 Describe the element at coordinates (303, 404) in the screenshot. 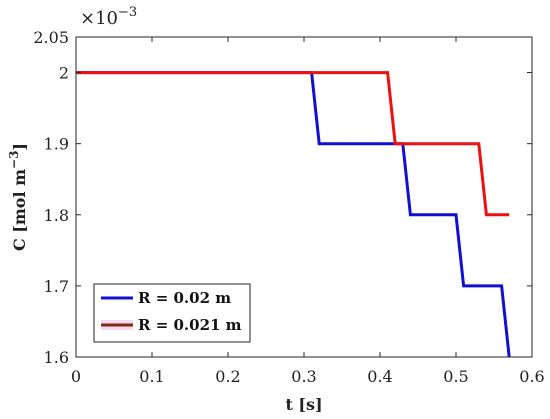

I see `x-axis-label: t [s]` at that location.